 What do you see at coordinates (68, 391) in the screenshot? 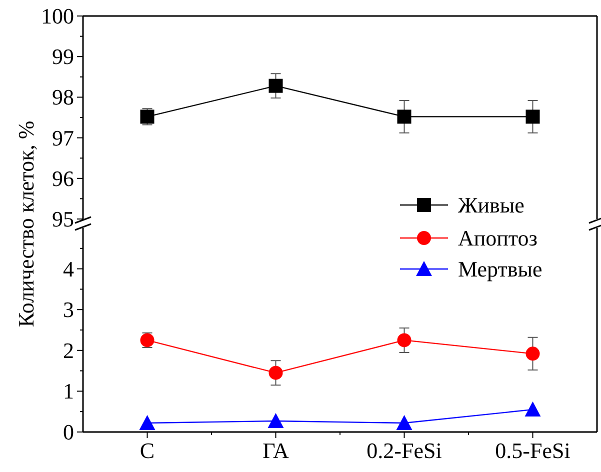
I see `y-tick-label: 1` at bounding box center [68, 391].